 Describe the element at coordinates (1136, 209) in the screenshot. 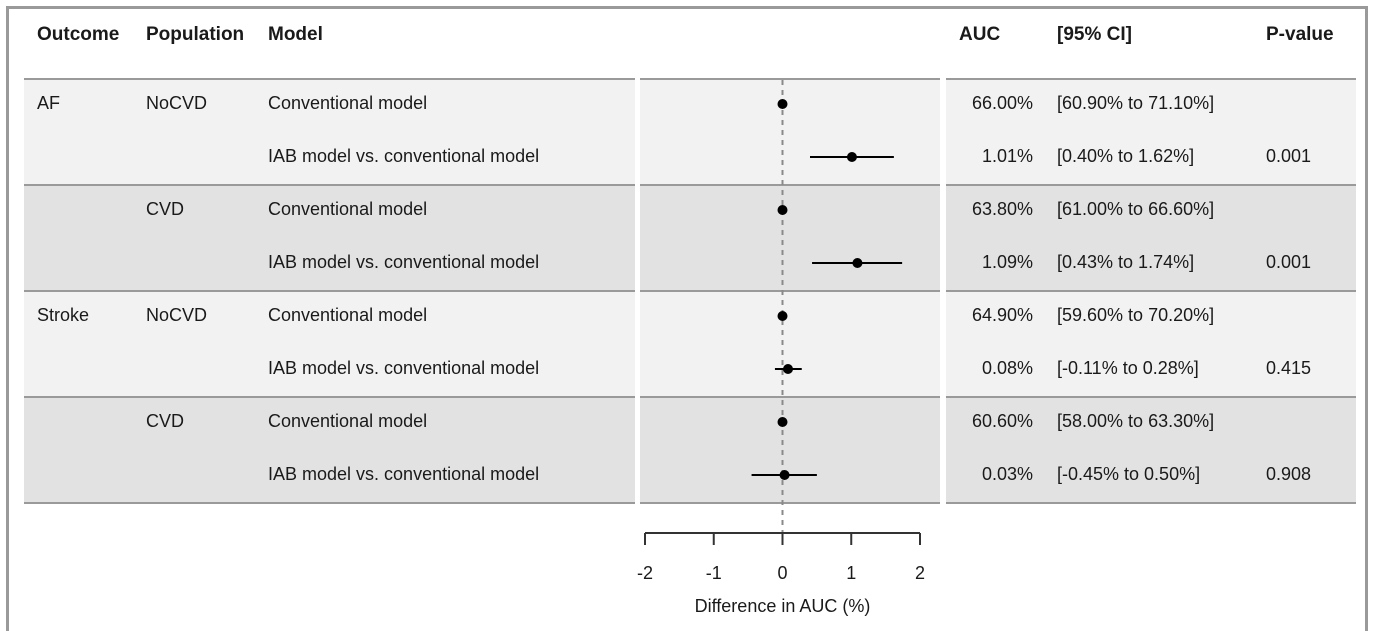

I see `cell-ci: [61.00% to 66.60%]` at that location.